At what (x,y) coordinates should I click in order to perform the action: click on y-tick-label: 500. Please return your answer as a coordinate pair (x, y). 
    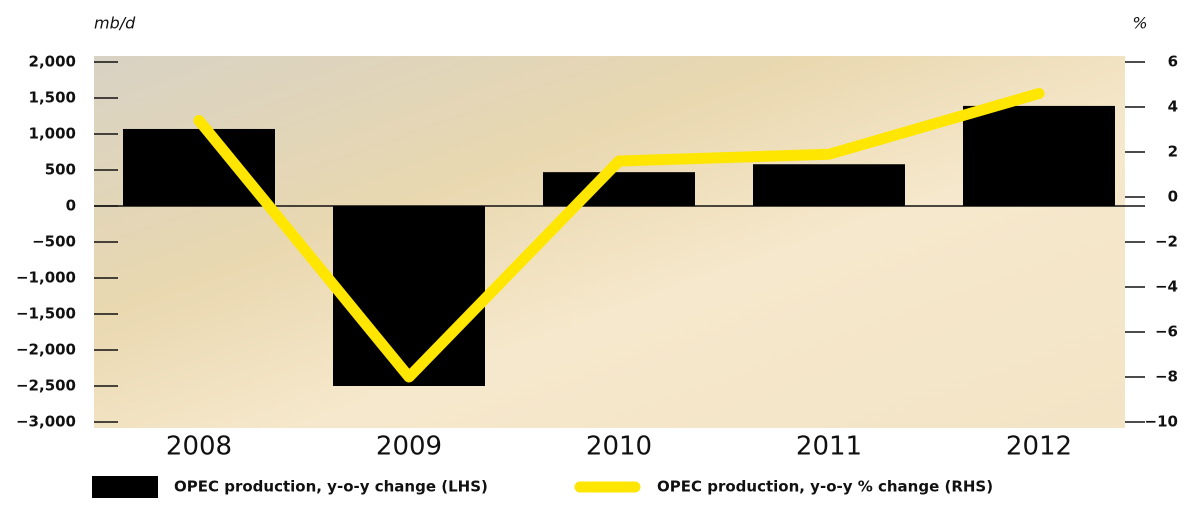
    Looking at the image, I should click on (60, 170).